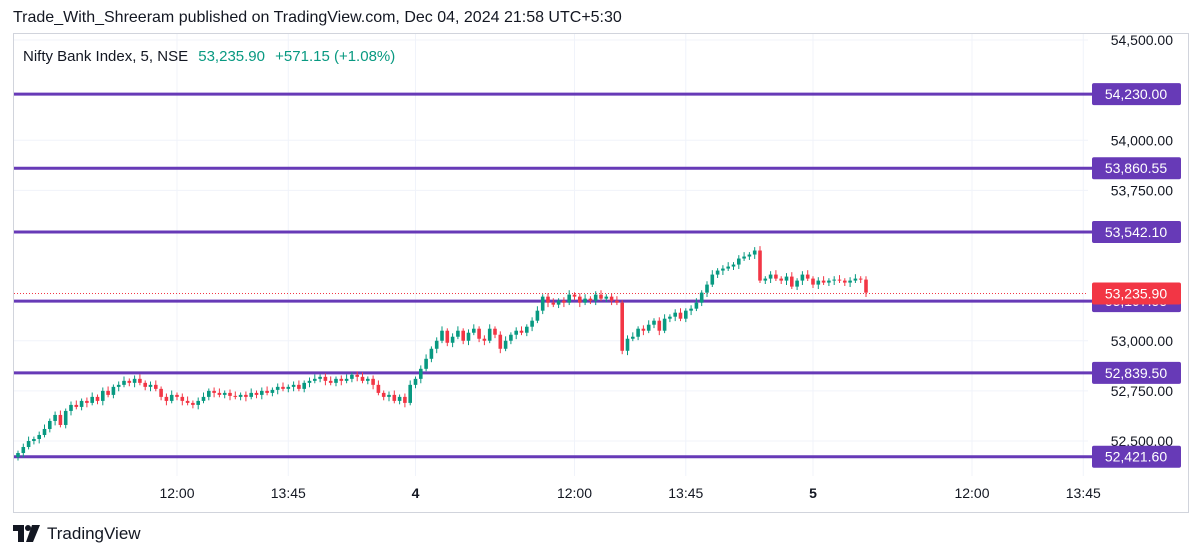 The image size is (1200, 558). Describe the element at coordinates (231, 56) in the screenshot. I see `last-price: 53,235.90` at that location.